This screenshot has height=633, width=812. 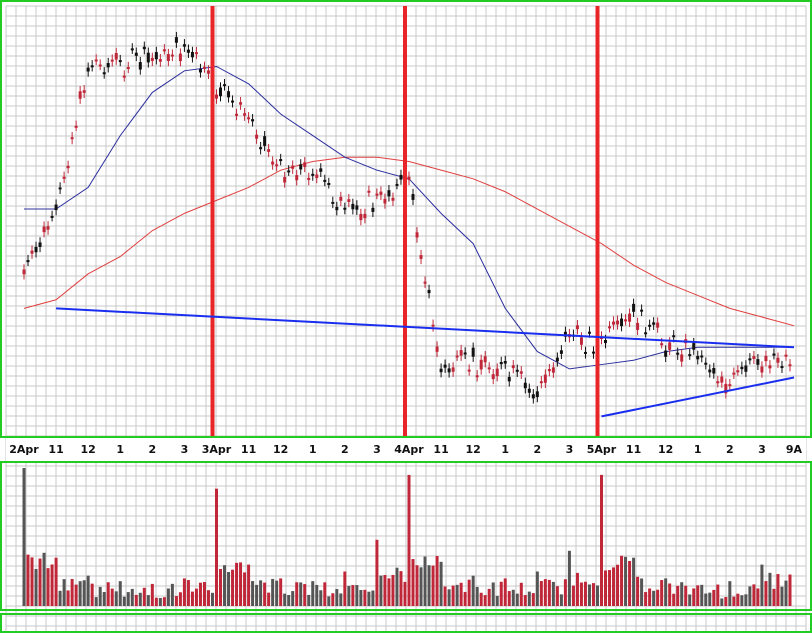 What do you see at coordinates (425, 328) in the screenshot?
I see `triangle-upper-line` at bounding box center [425, 328].